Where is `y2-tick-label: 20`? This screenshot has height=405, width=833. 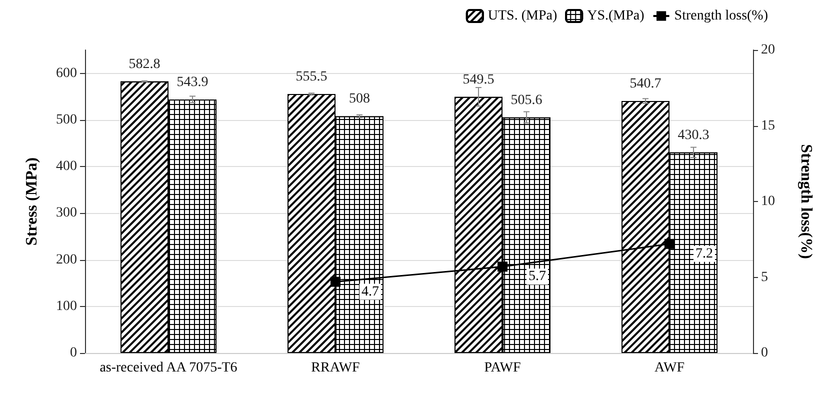 y2-tick-label: 20 is located at coordinates (768, 50).